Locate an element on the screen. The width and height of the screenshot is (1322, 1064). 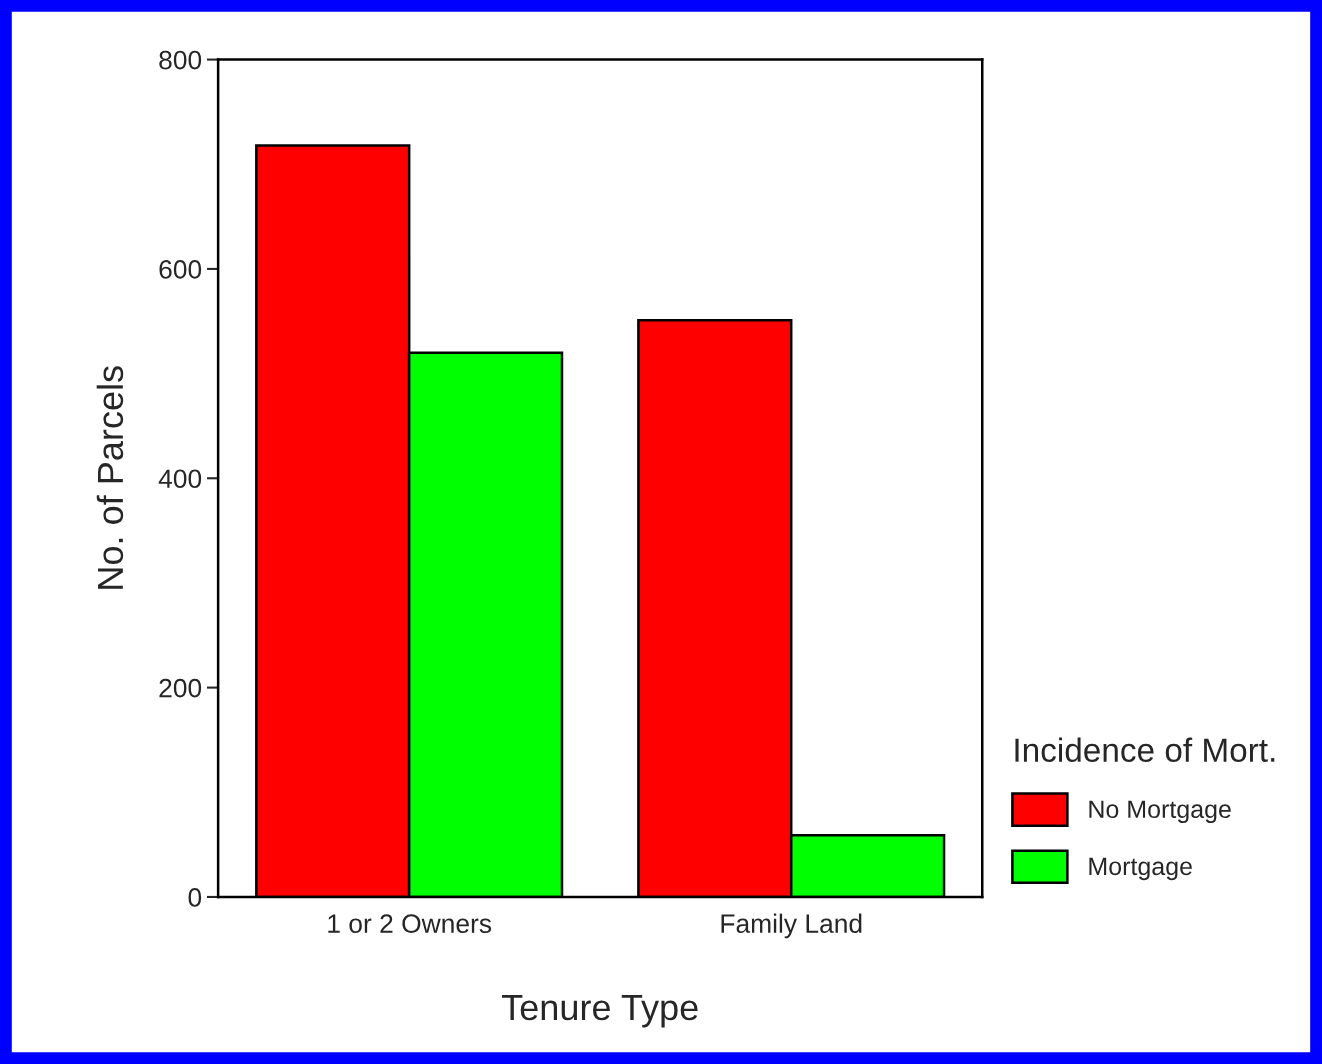
x-tick-label: 1 or 2 Owners is located at coordinates (410, 923).